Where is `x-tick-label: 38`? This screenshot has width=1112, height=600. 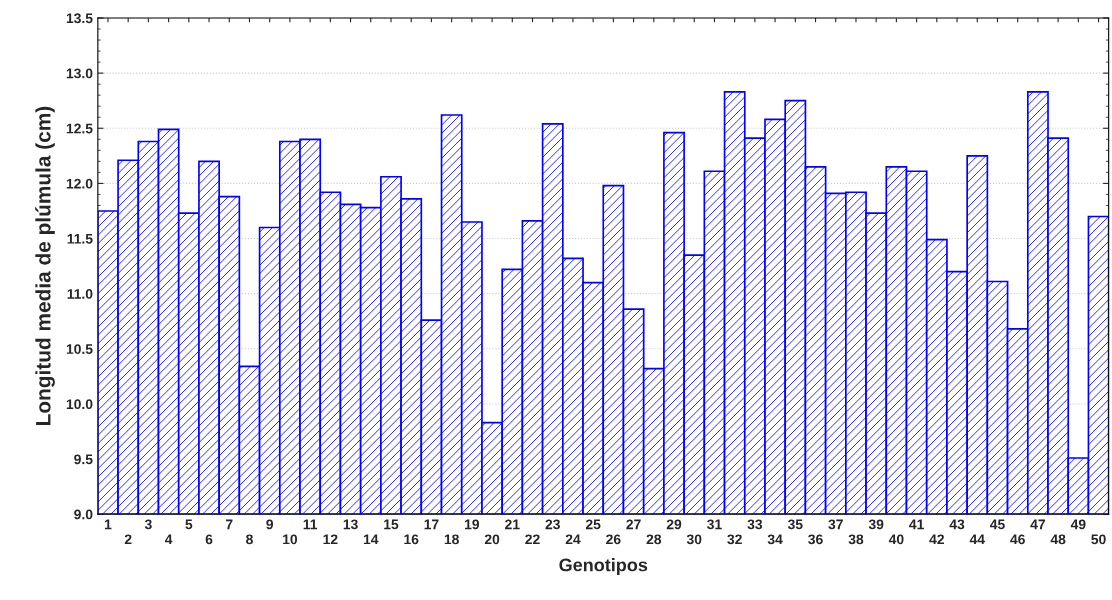
x-tick-label: 38 is located at coordinates (856, 539).